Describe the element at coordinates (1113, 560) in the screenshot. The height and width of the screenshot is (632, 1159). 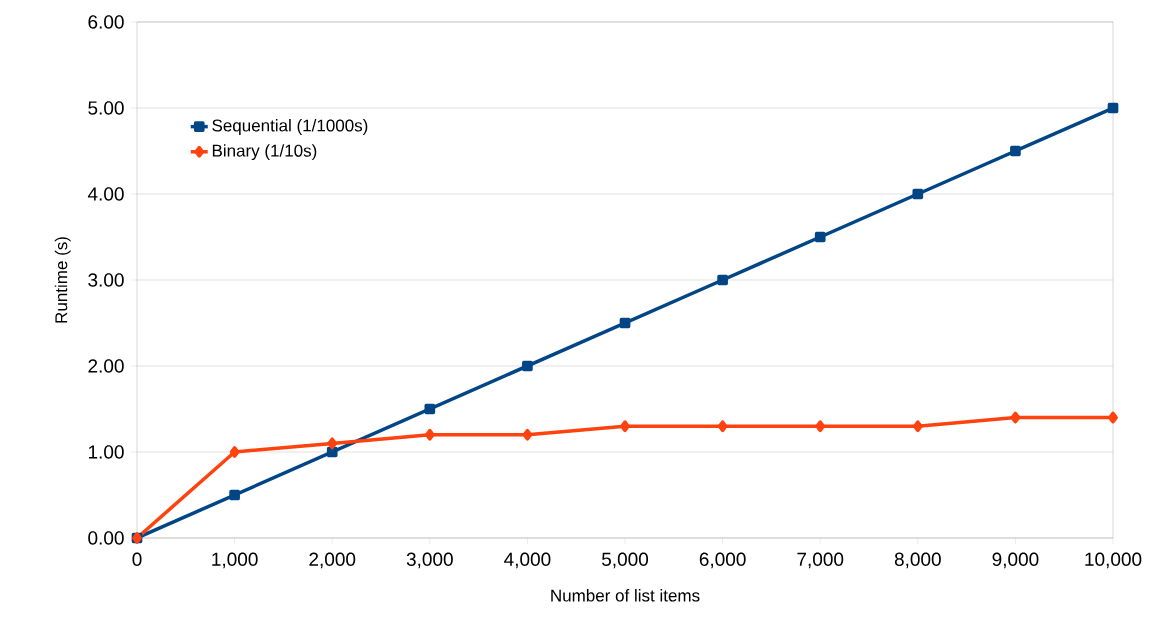
I see `x-tick-label: 10,000` at that location.